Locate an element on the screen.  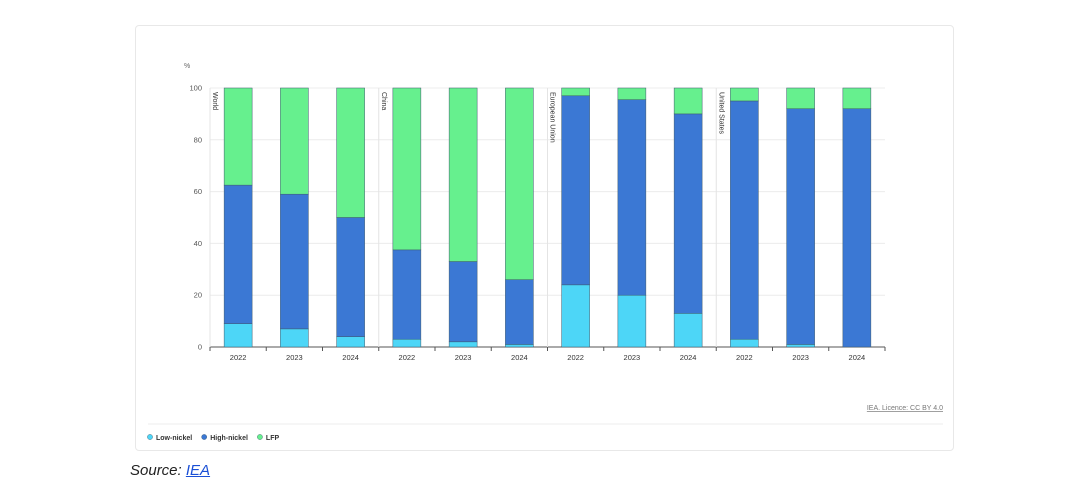
y-tick-label: 0 is located at coordinates (200, 347).